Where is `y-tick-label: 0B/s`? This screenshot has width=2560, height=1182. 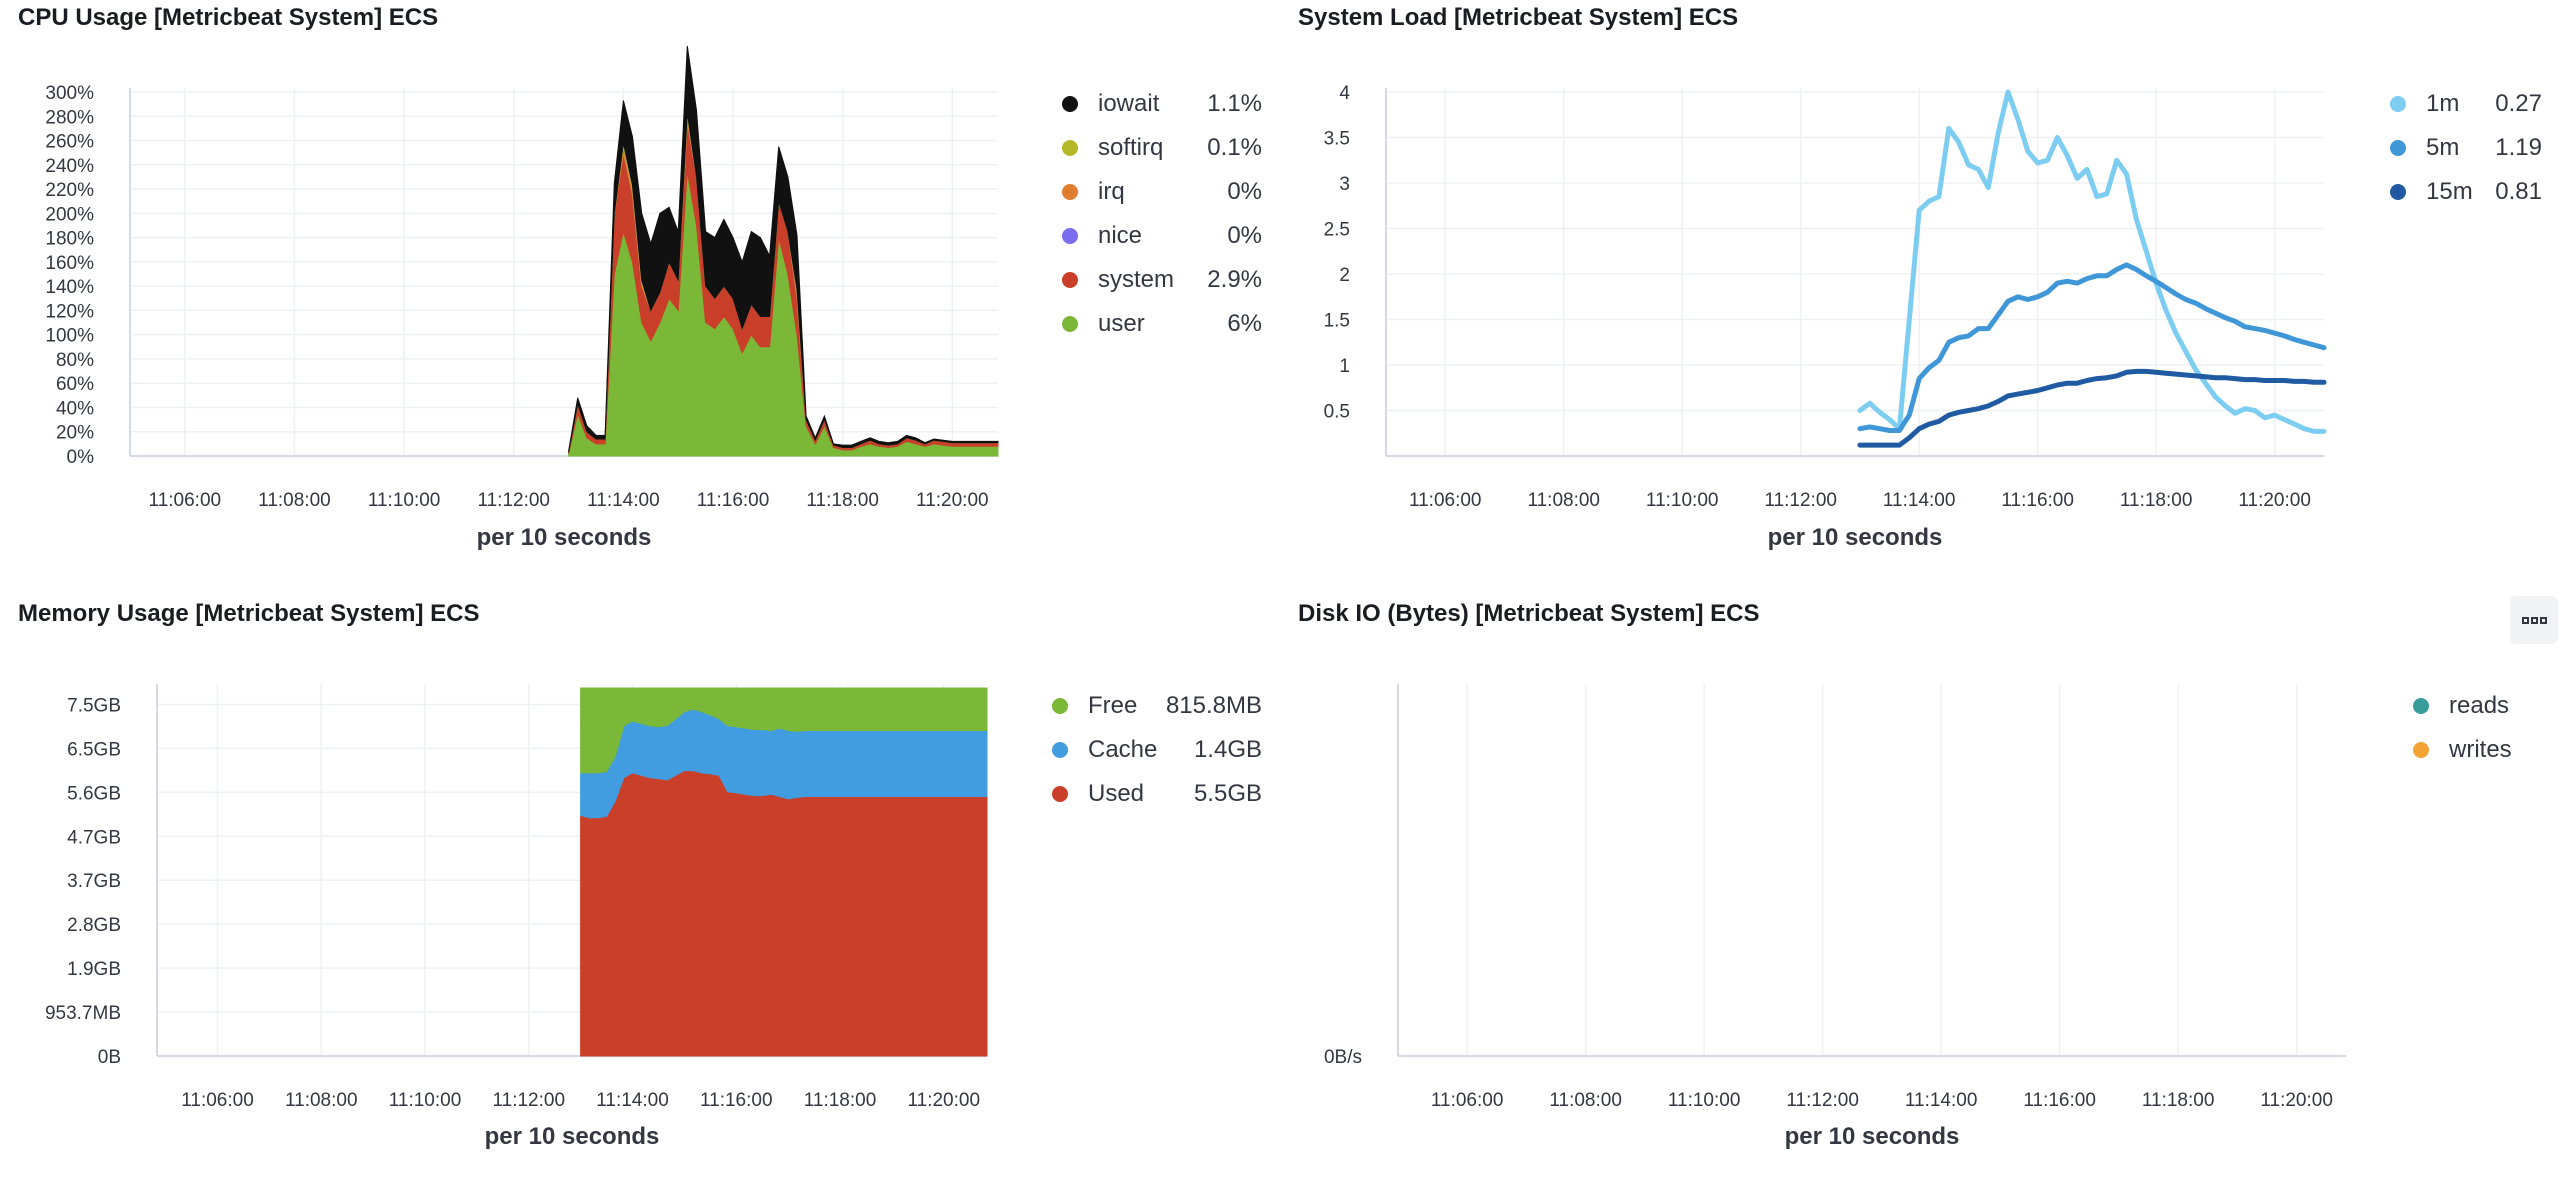 y-tick-label: 0B/s is located at coordinates (1343, 1057).